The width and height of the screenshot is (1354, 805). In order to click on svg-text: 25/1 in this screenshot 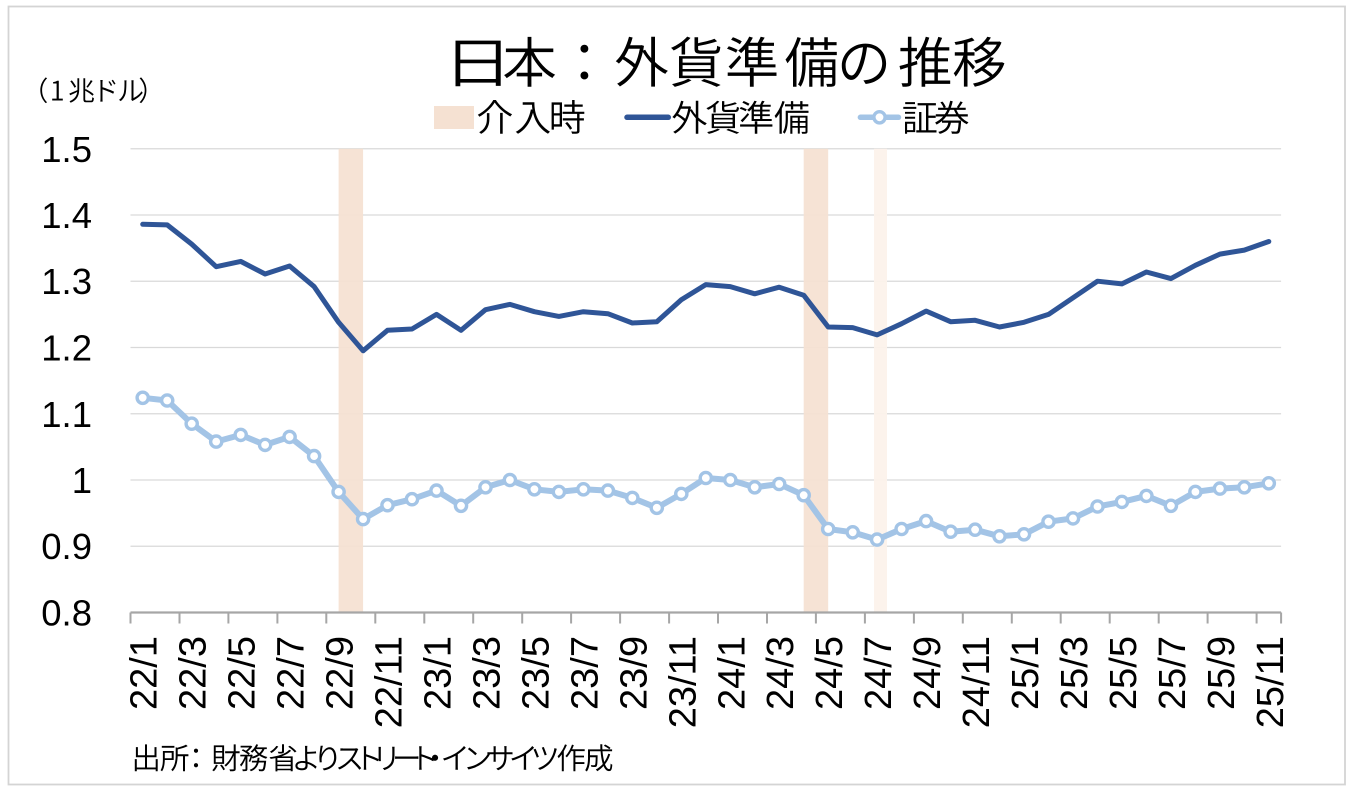, I will do `click(1026, 673)`.